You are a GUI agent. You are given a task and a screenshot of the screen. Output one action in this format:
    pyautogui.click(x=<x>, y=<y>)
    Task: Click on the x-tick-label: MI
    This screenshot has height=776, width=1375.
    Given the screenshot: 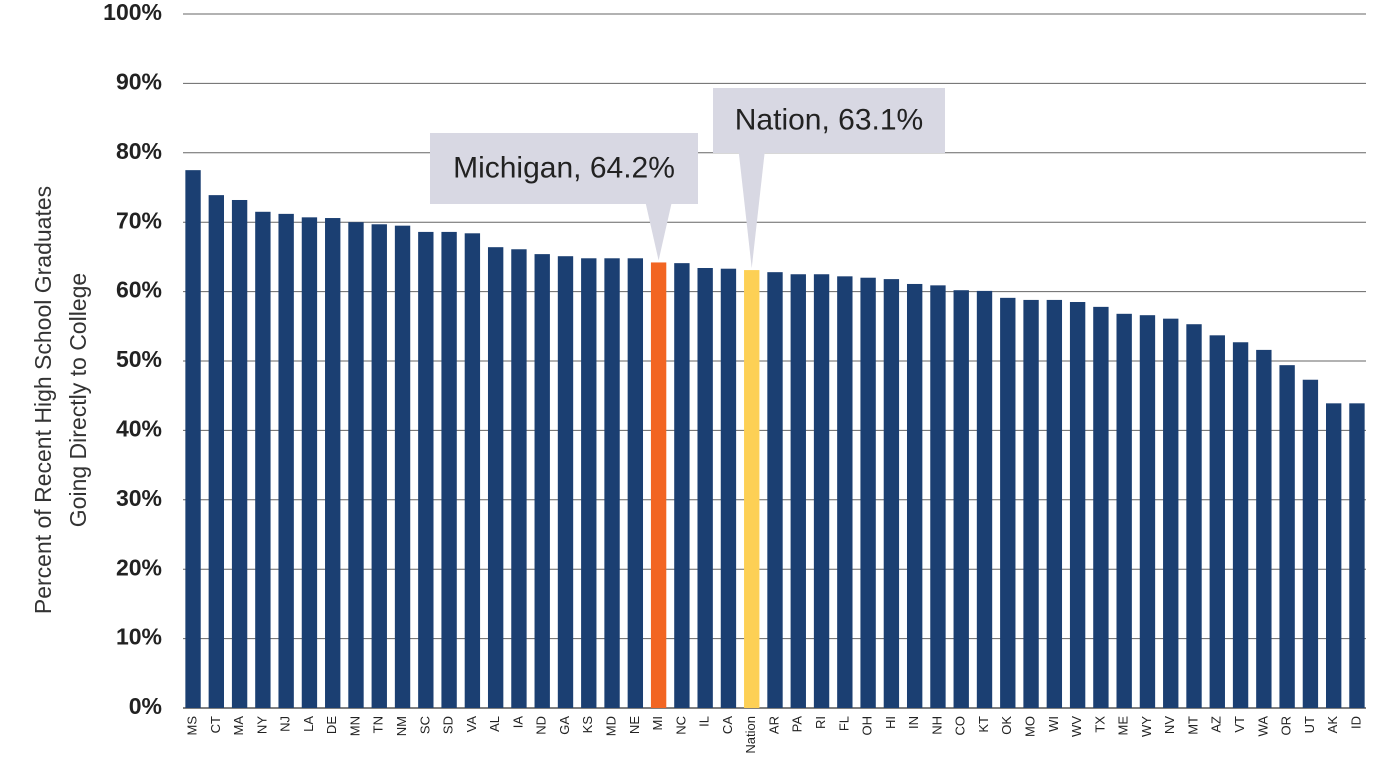 What is the action you would take?
    pyautogui.click(x=657, y=723)
    